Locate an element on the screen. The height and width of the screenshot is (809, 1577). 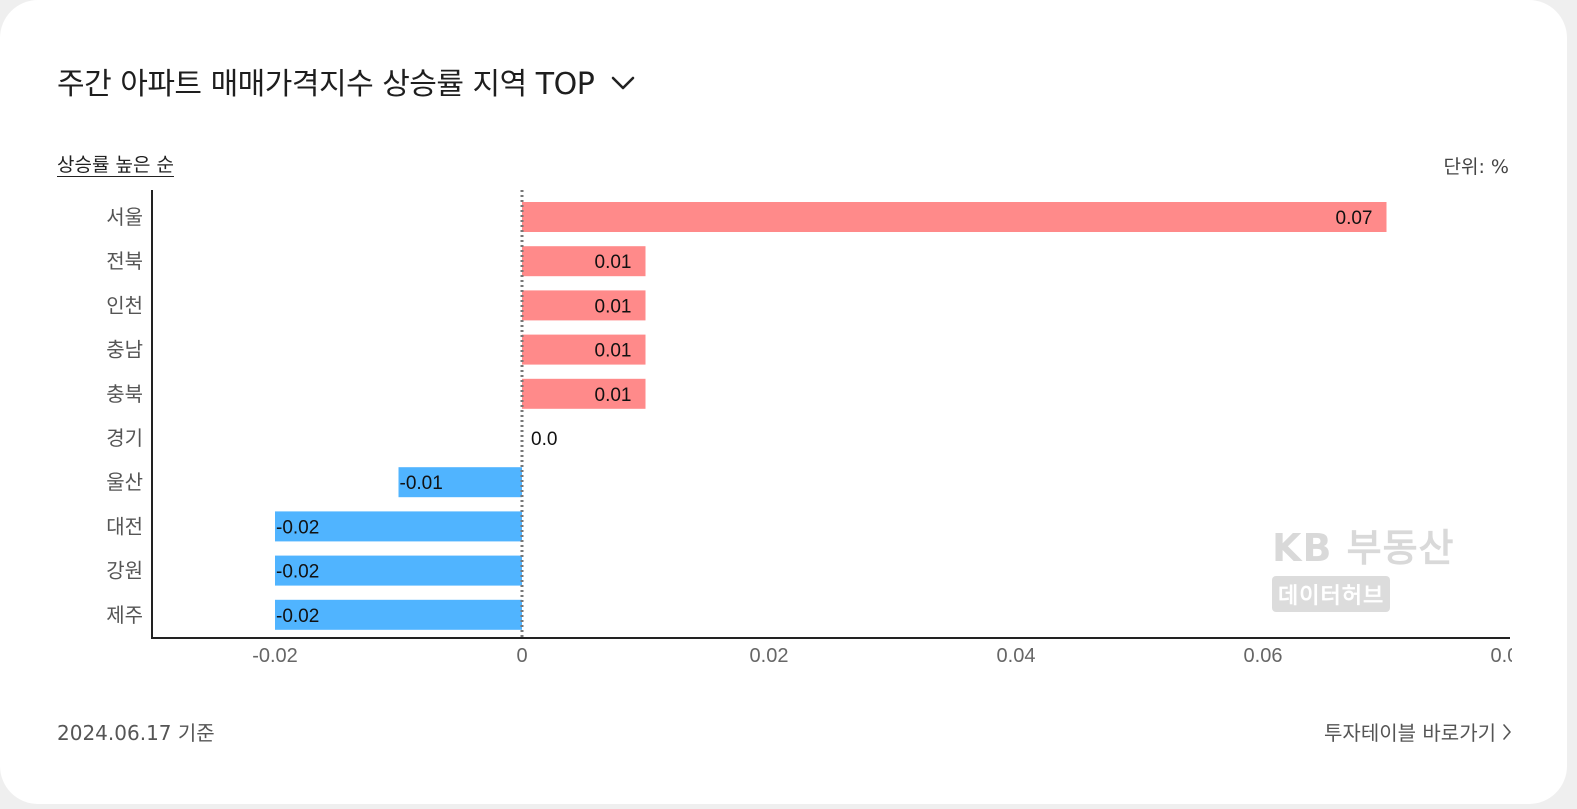
category-label: 전북 is located at coordinates (124, 261).